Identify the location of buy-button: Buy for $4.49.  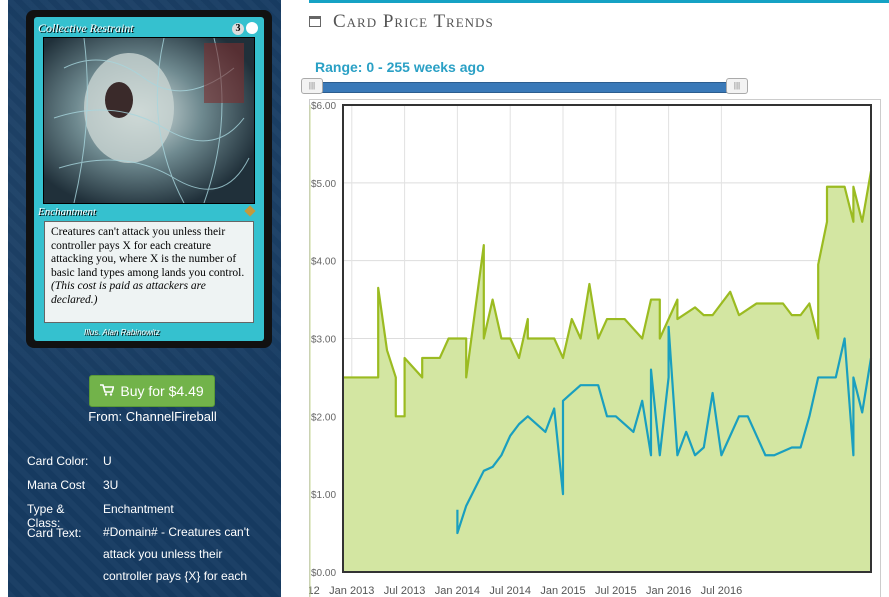
(152, 391).